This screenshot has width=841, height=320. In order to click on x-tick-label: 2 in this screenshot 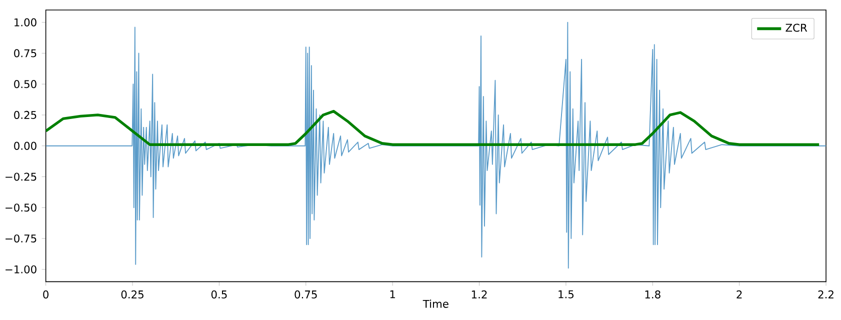, I will do `click(739, 294)`.